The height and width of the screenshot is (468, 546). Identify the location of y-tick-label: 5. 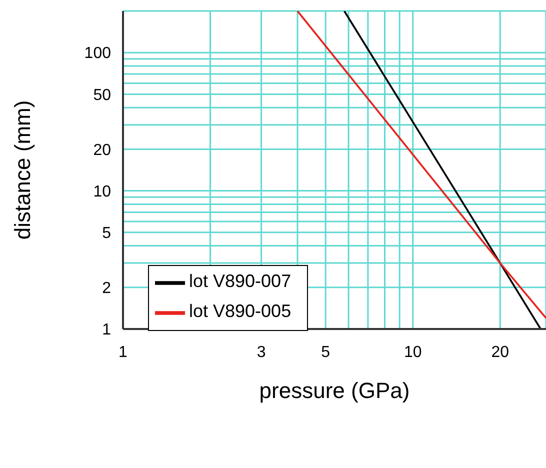
(107, 233).